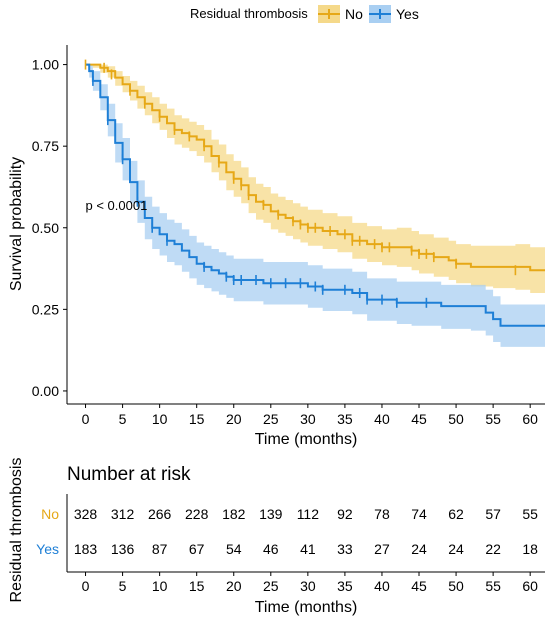  I want to click on risk-cell-no: 57, so click(493, 514).